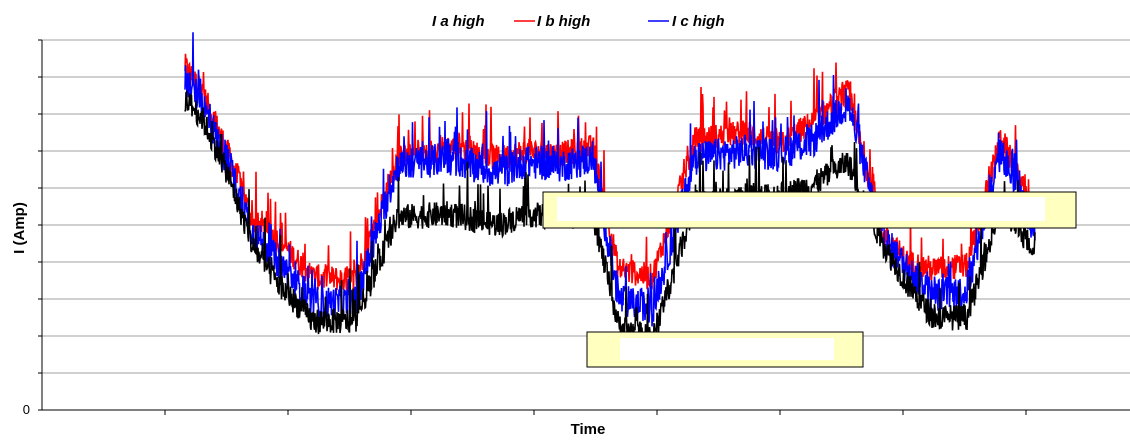  I want to click on y-axis-label: I (Amp), so click(19, 228).